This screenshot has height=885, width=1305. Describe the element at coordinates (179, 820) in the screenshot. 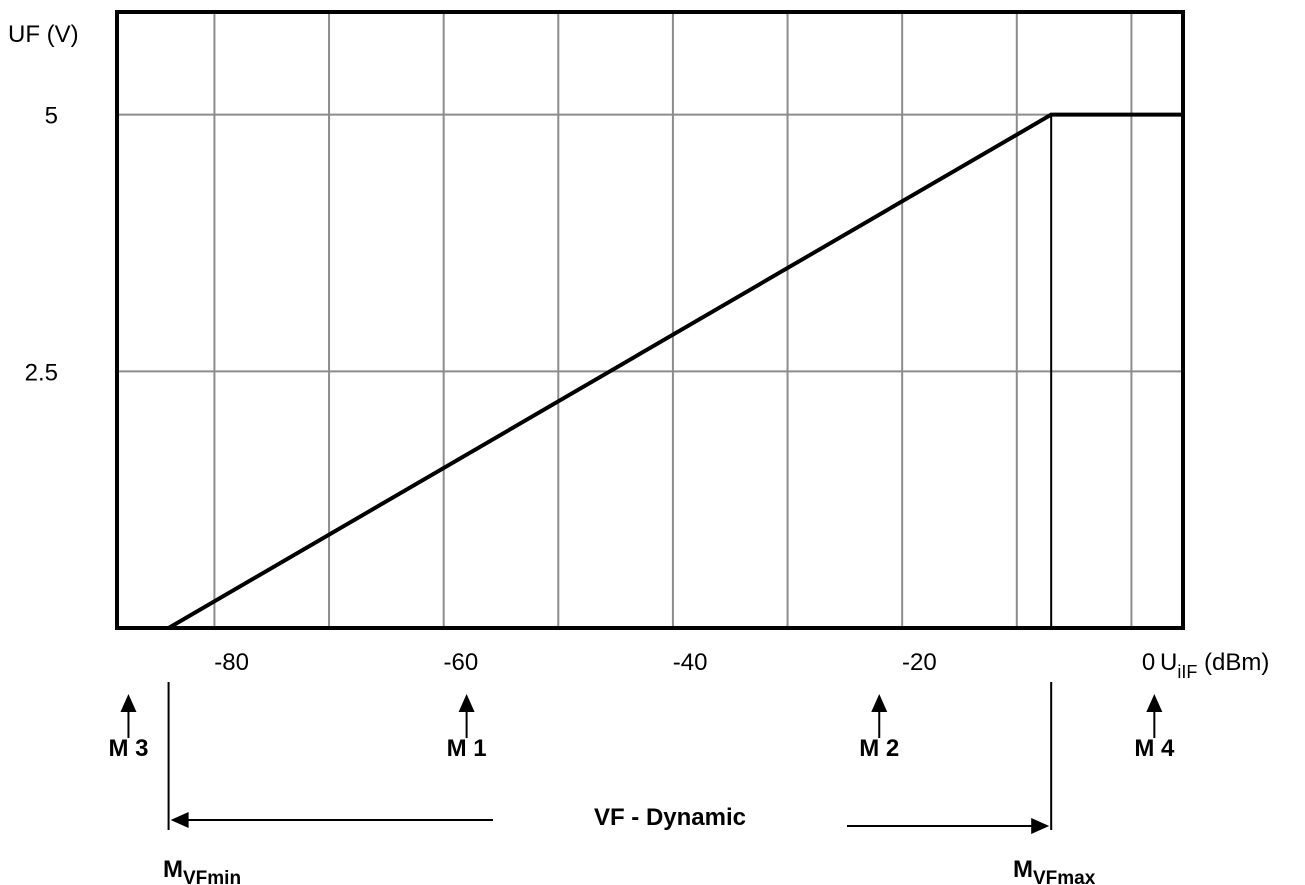

I see `dynamic-arrowhead-left` at that location.